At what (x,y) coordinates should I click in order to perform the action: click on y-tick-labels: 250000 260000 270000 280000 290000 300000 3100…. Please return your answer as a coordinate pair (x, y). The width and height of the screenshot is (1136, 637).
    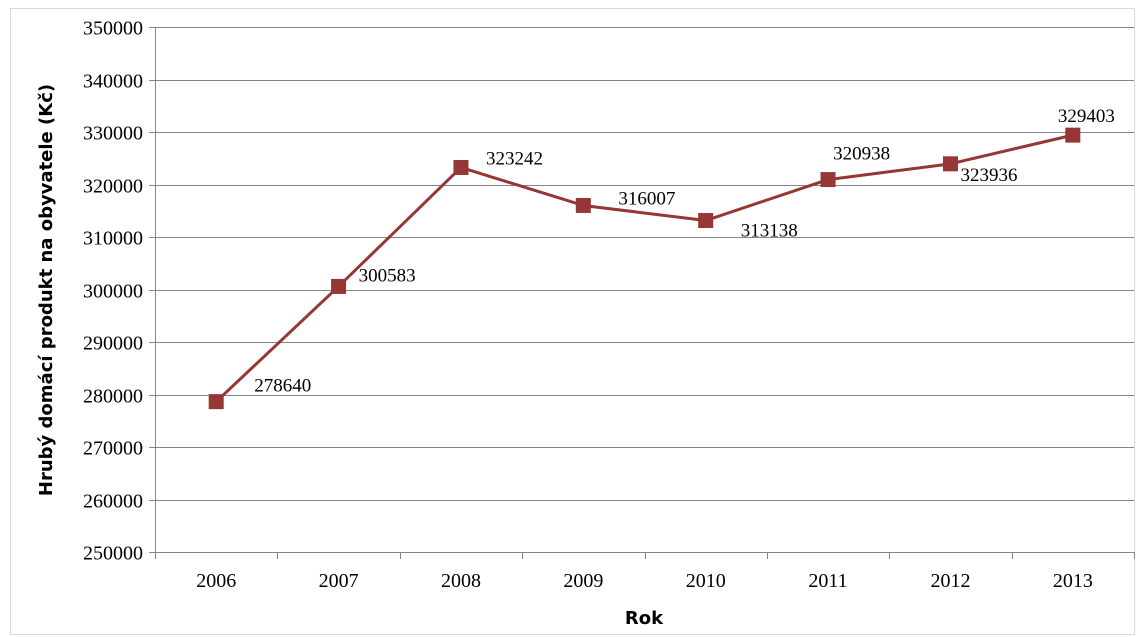
    Looking at the image, I should click on (113, 291).